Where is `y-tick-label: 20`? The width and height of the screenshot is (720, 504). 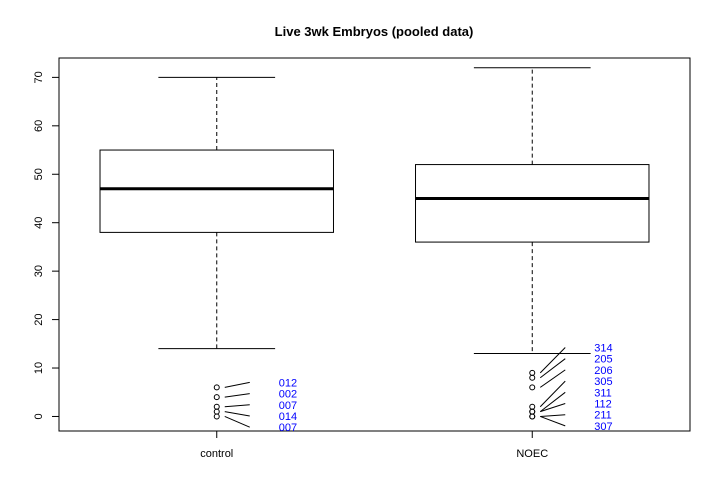 y-tick-label: 20 is located at coordinates (39, 319).